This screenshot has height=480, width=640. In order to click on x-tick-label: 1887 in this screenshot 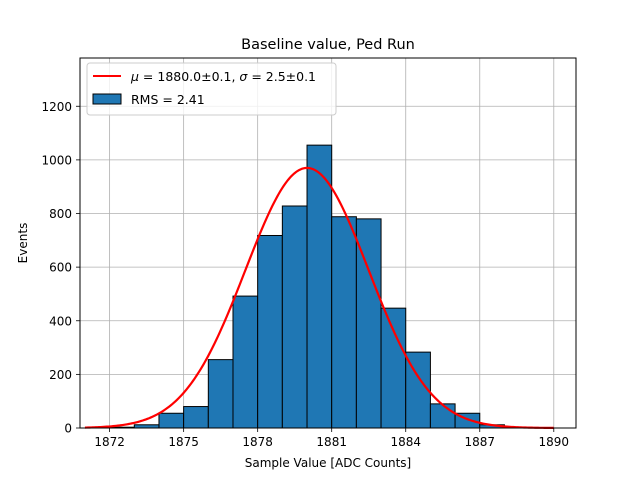, I will do `click(479, 442)`.